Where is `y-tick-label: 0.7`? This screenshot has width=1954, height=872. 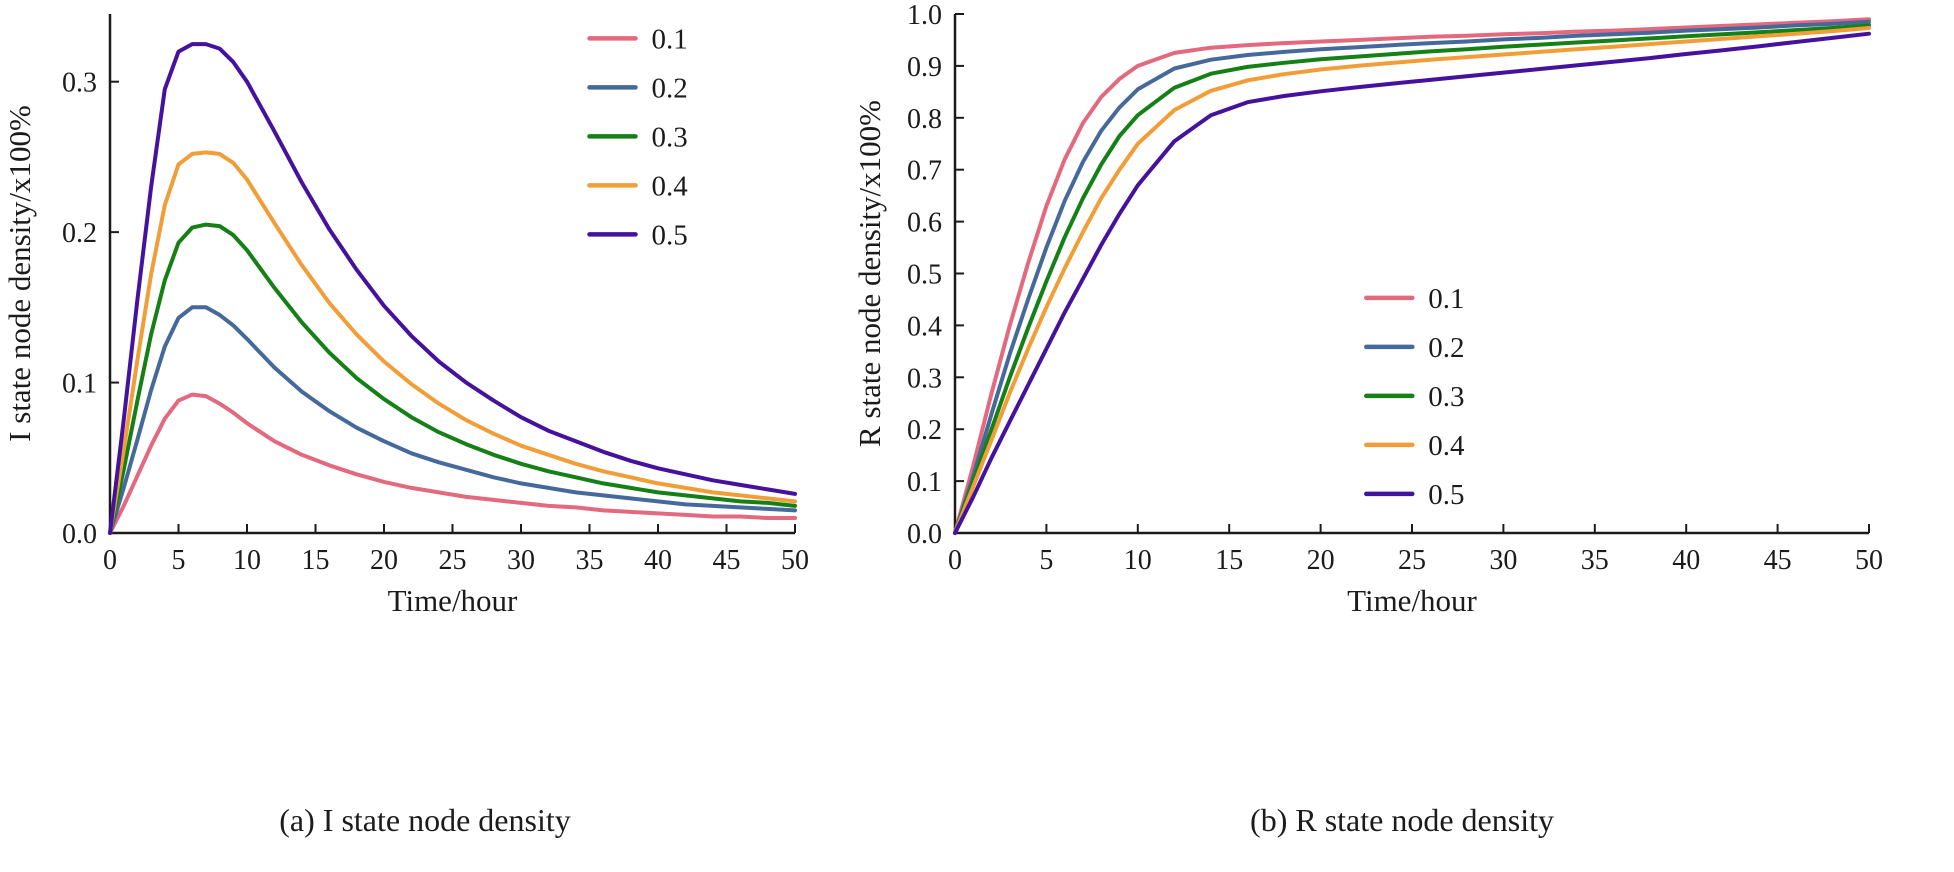
y-tick-label: 0.7 is located at coordinates (924, 171).